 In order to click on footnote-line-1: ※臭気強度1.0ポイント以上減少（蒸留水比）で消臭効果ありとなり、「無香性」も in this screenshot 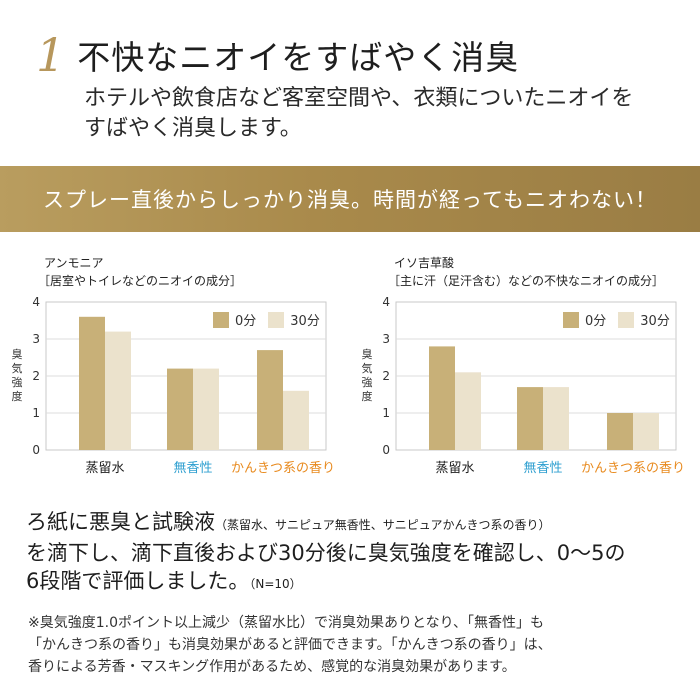, I will do `click(286, 623)`.